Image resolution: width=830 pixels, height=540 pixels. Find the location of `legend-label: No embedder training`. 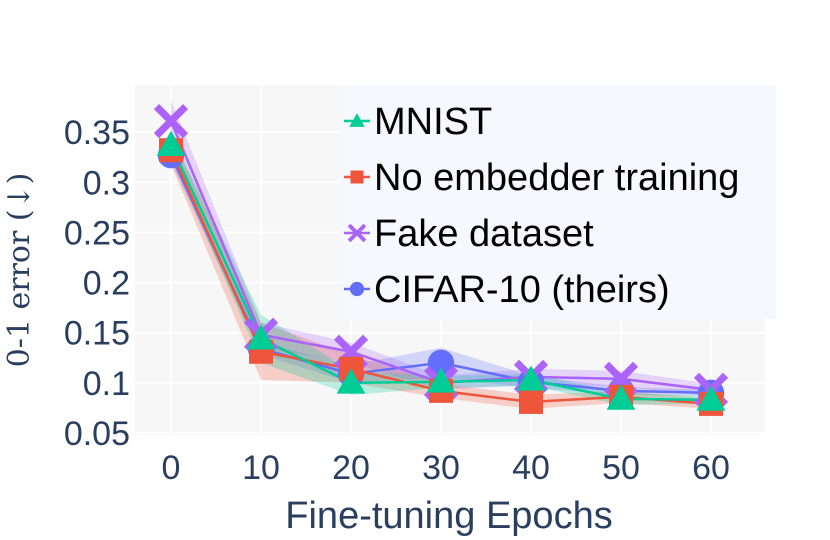

legend-label: No embedder training is located at coordinates (556, 178).